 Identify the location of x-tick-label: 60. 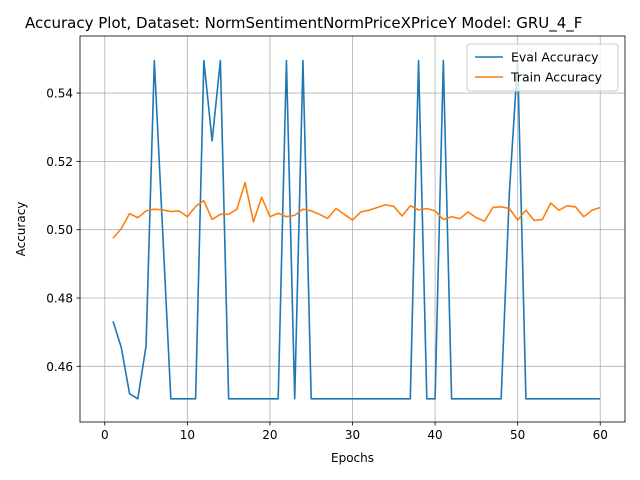
(600, 435).